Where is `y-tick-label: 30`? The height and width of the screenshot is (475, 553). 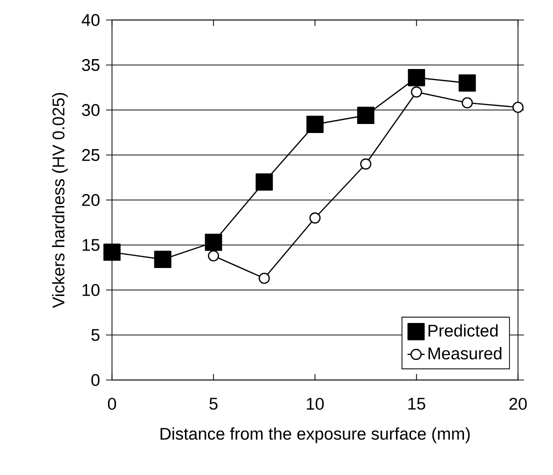
y-tick-label: 30 is located at coordinates (91, 110).